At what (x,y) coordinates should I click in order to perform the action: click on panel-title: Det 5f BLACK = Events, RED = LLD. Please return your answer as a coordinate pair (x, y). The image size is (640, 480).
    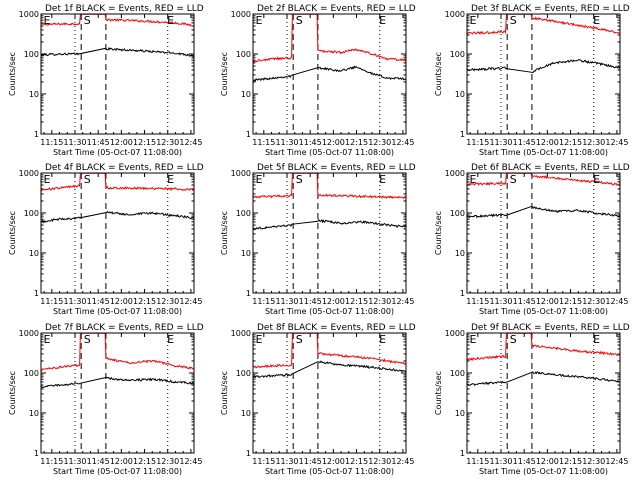
    Looking at the image, I should click on (336, 168).